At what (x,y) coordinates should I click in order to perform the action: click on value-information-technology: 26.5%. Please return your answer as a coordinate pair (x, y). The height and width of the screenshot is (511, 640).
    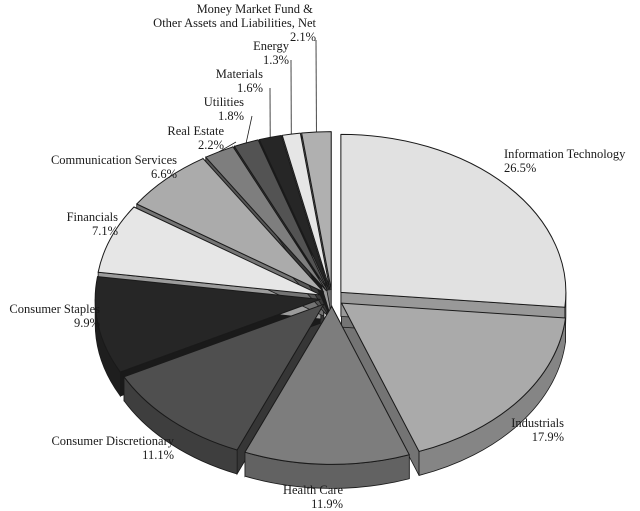
    Looking at the image, I should click on (520, 168).